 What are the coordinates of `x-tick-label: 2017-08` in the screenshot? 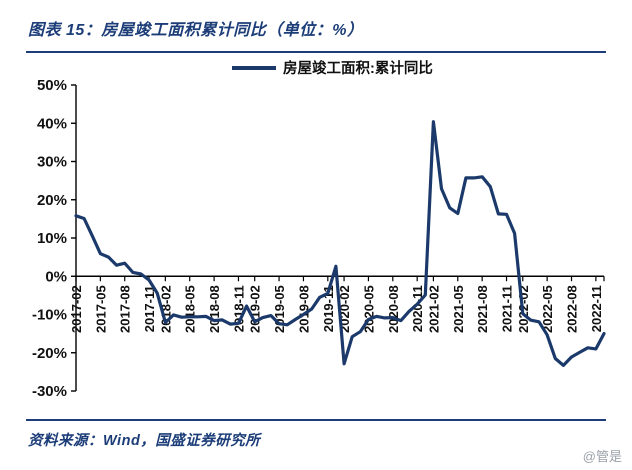 It's located at (125, 309).